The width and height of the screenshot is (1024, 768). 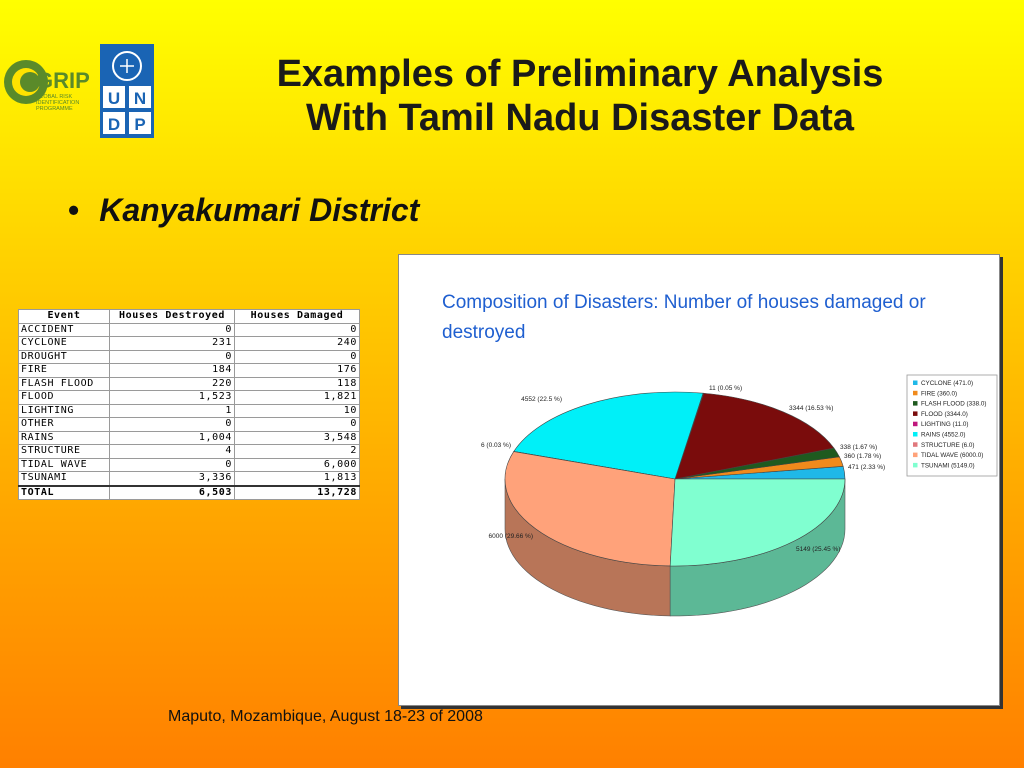 What do you see at coordinates (915, 413) in the screenshot?
I see `legend-swatch-flood` at bounding box center [915, 413].